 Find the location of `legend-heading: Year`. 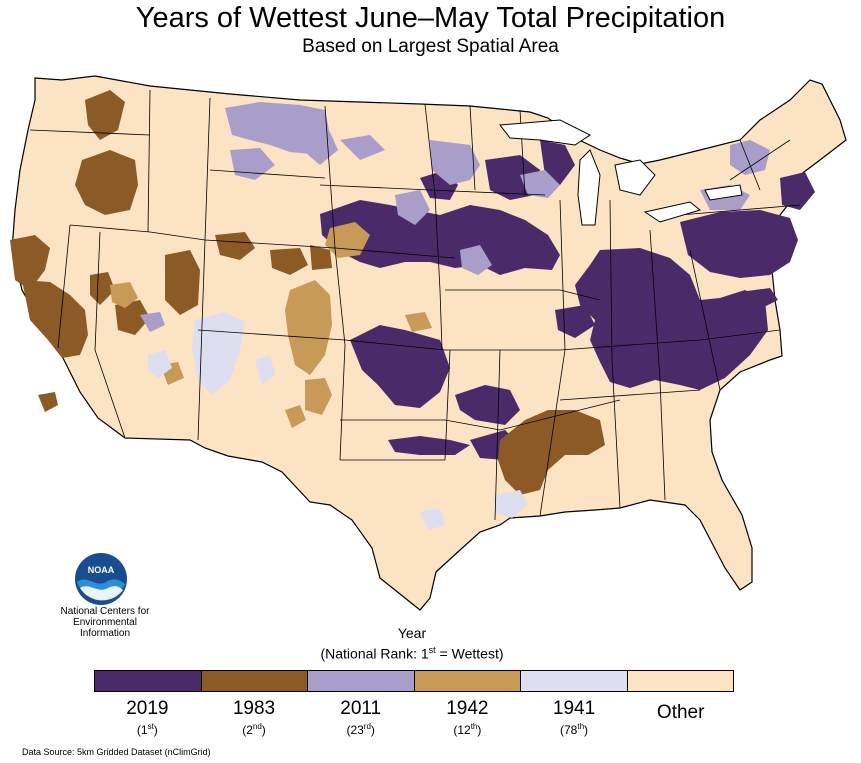

legend-heading: Year is located at coordinates (412, 633).